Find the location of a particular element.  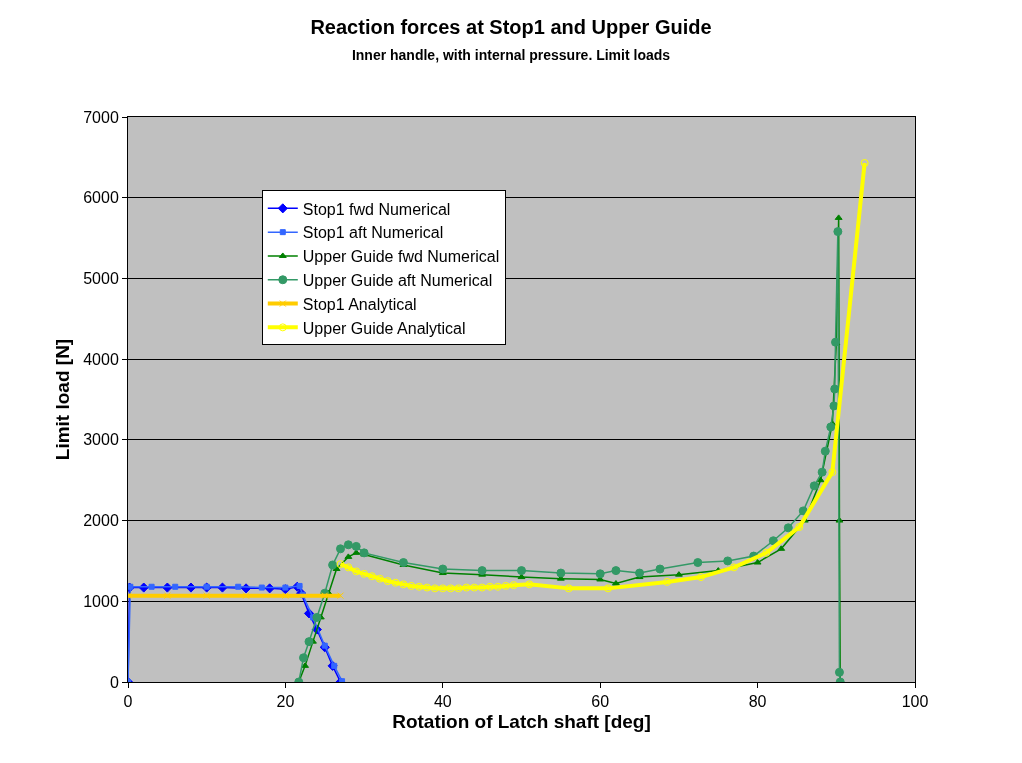

x-tick-label: 80 is located at coordinates (757, 702).